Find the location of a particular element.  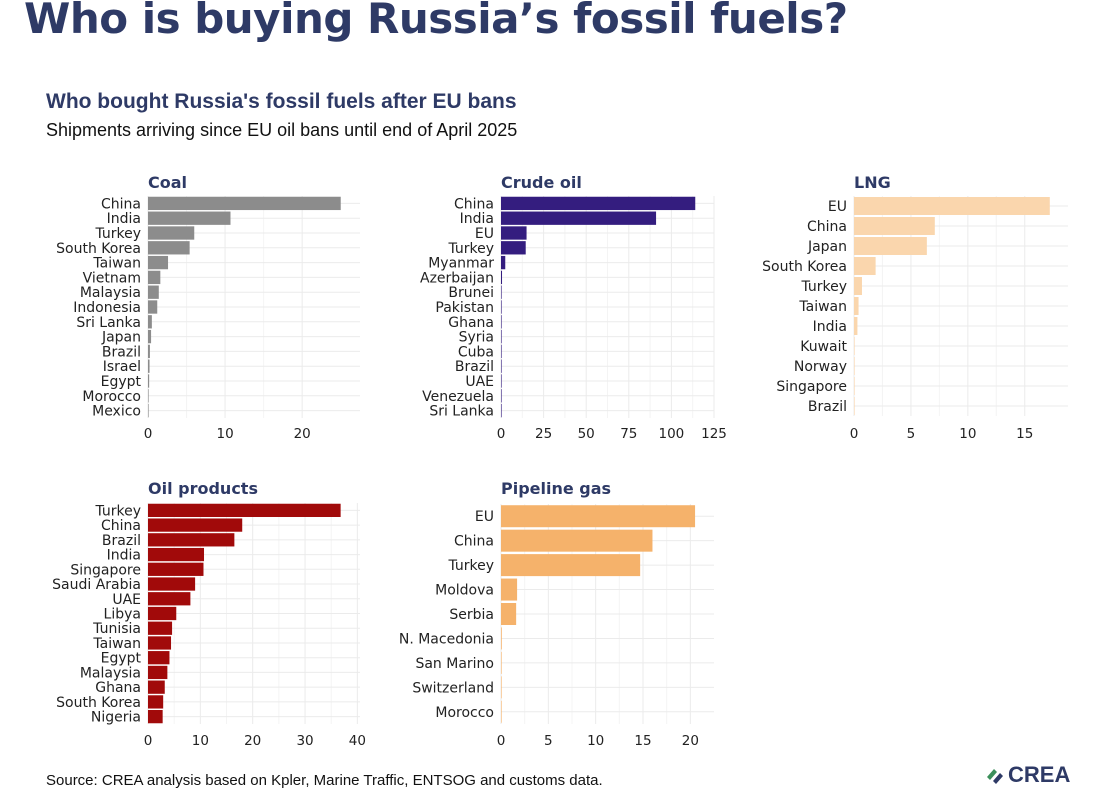

crude-oil-tick-label: 75 is located at coordinates (628, 434).